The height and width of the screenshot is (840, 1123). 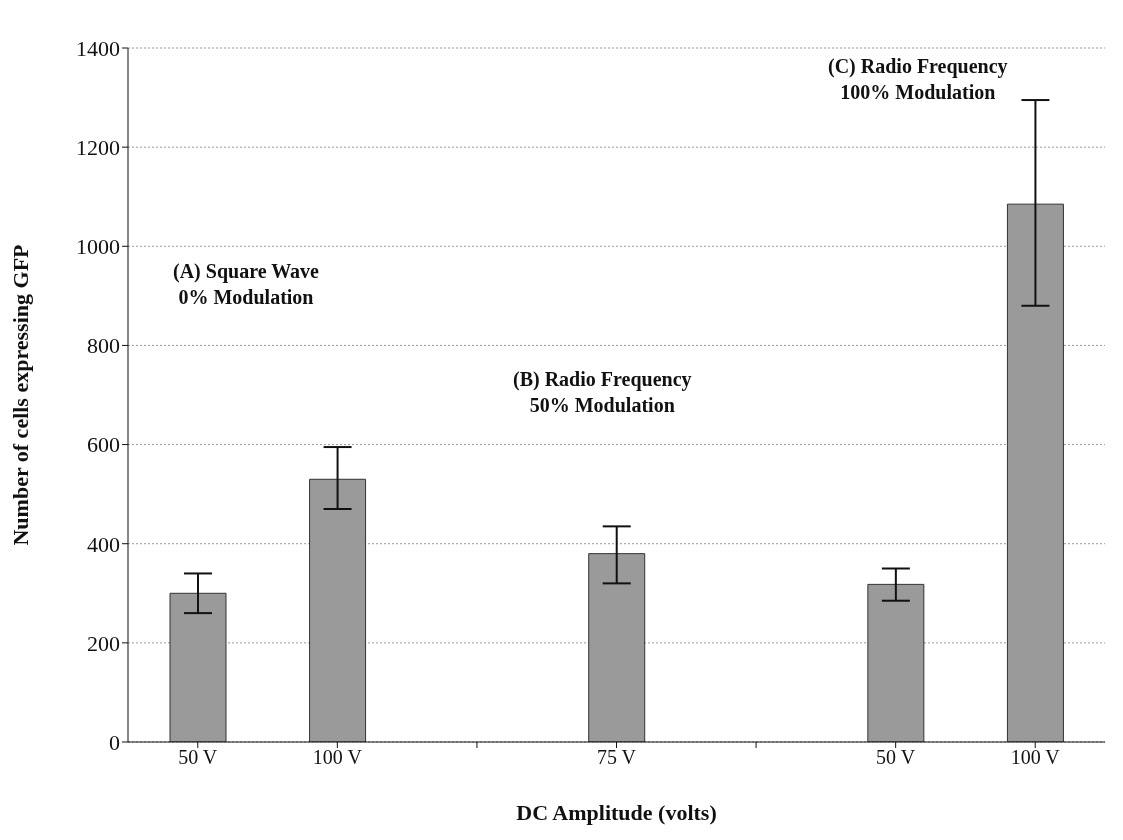 What do you see at coordinates (103, 445) in the screenshot?
I see `y-tick-label: 600` at bounding box center [103, 445].